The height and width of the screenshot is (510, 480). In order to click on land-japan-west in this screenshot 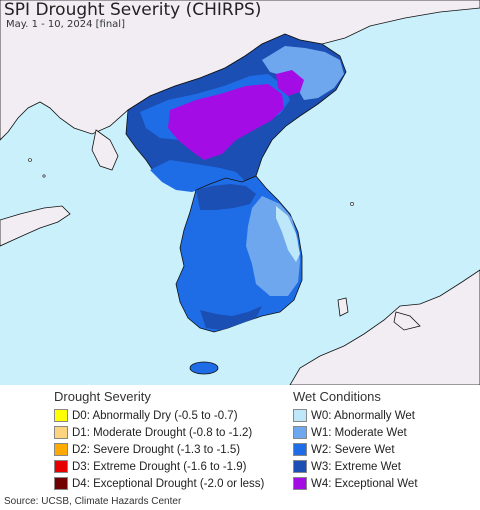, I will do `click(407, 321)`.